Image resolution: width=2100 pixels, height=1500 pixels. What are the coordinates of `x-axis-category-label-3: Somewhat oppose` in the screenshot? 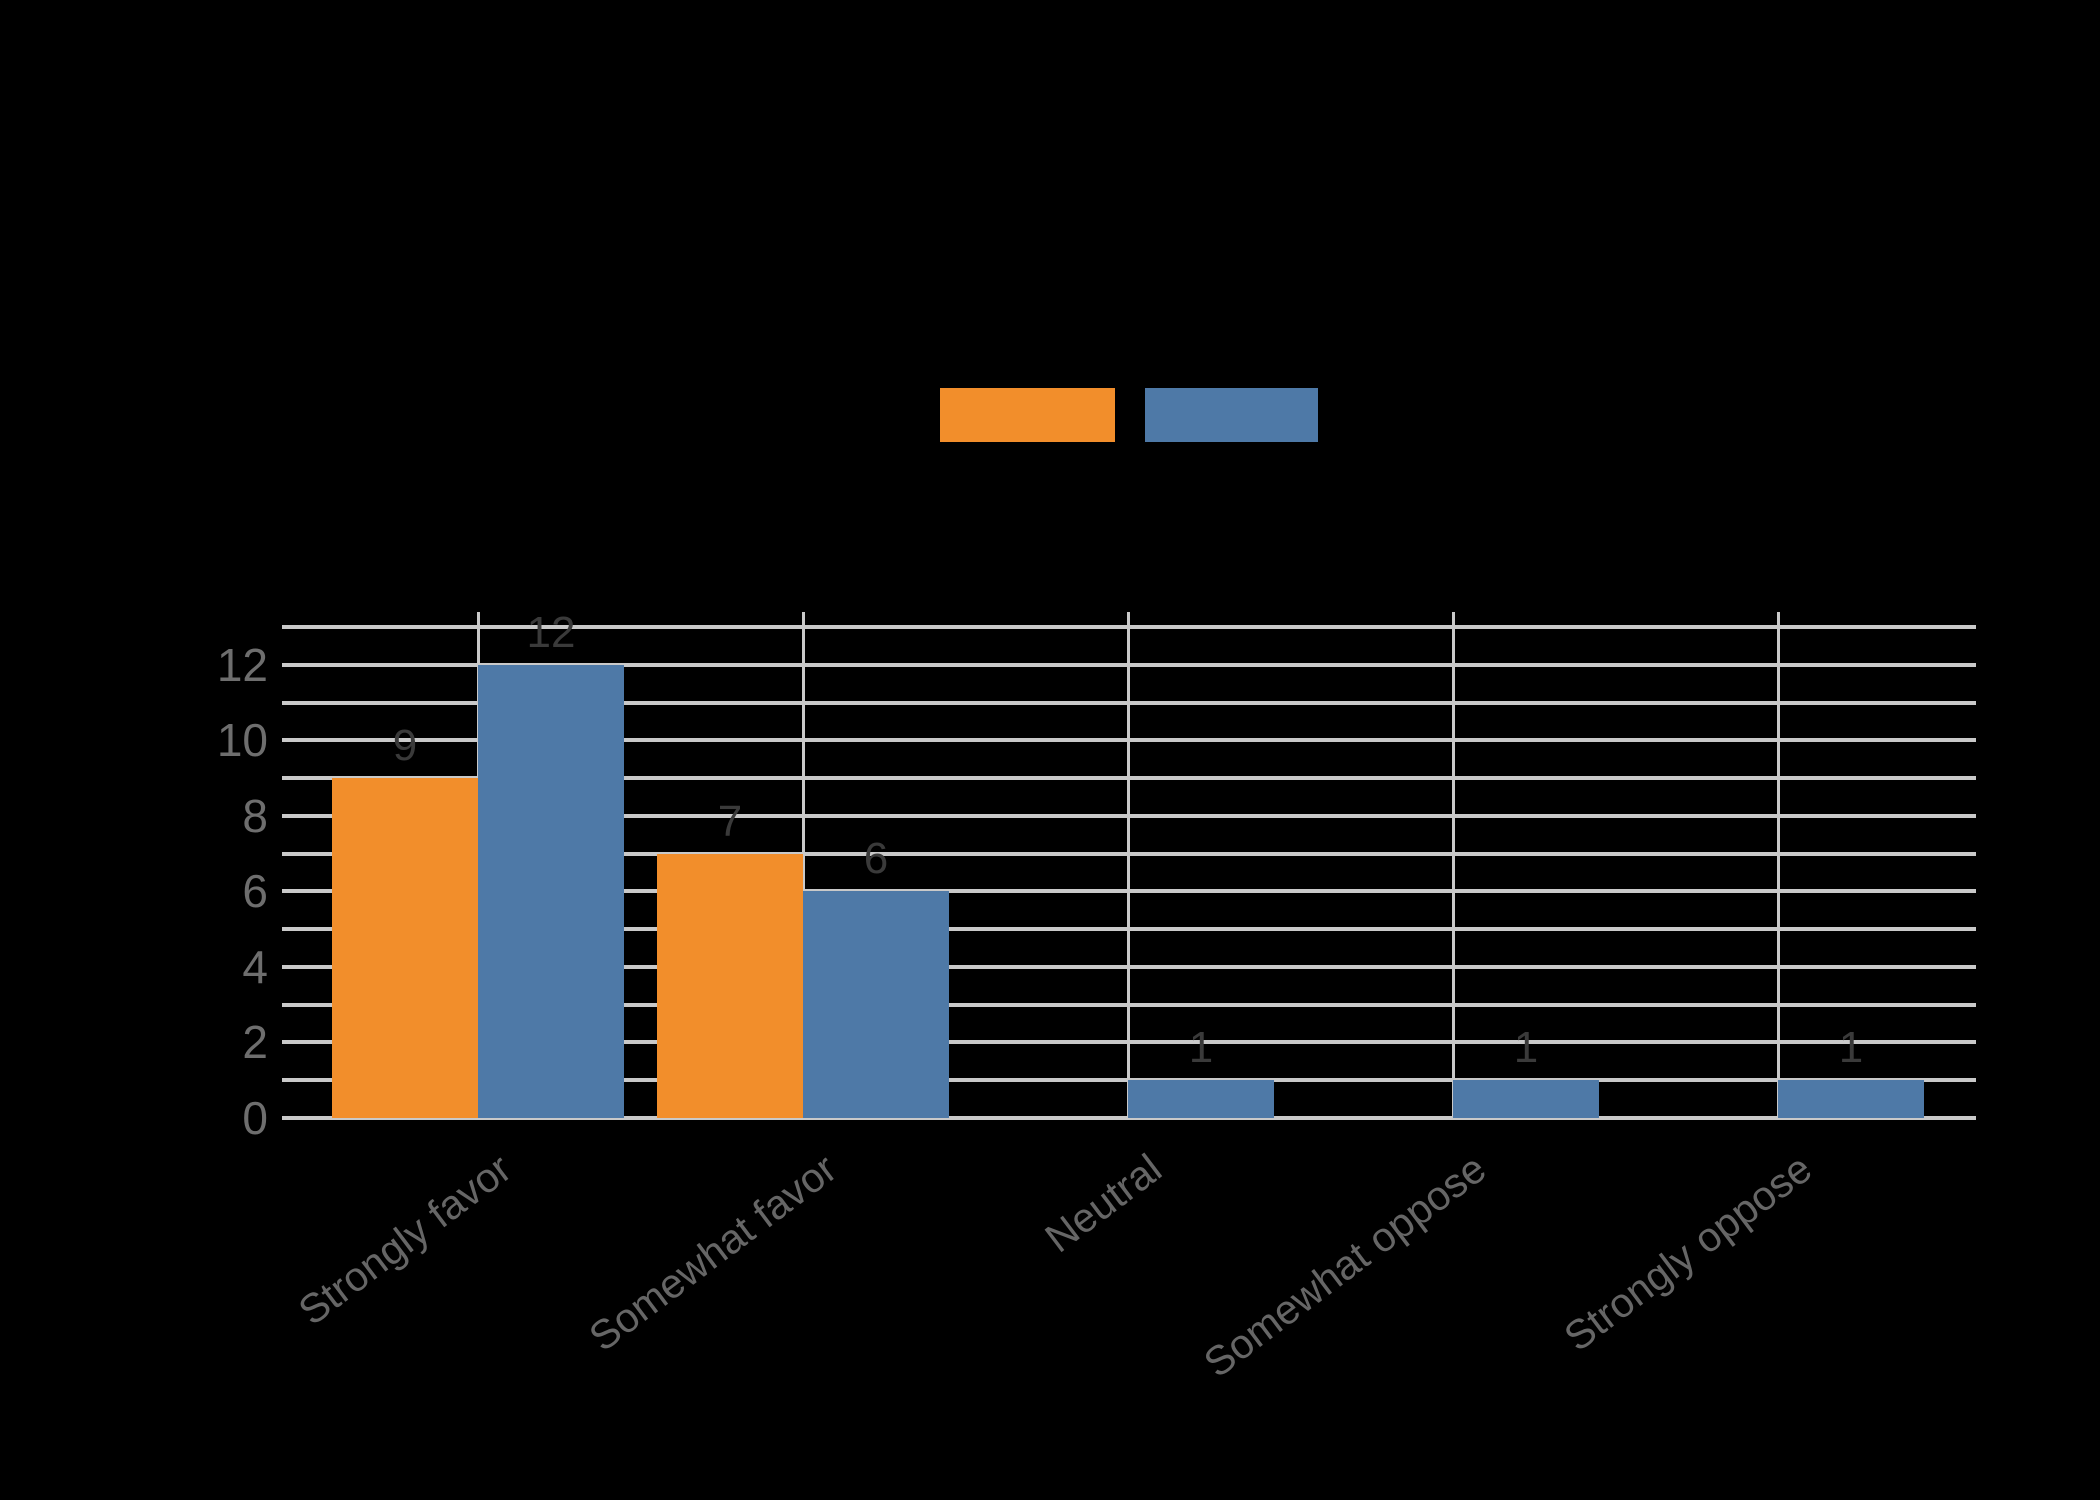 It's located at (1345, 1266).